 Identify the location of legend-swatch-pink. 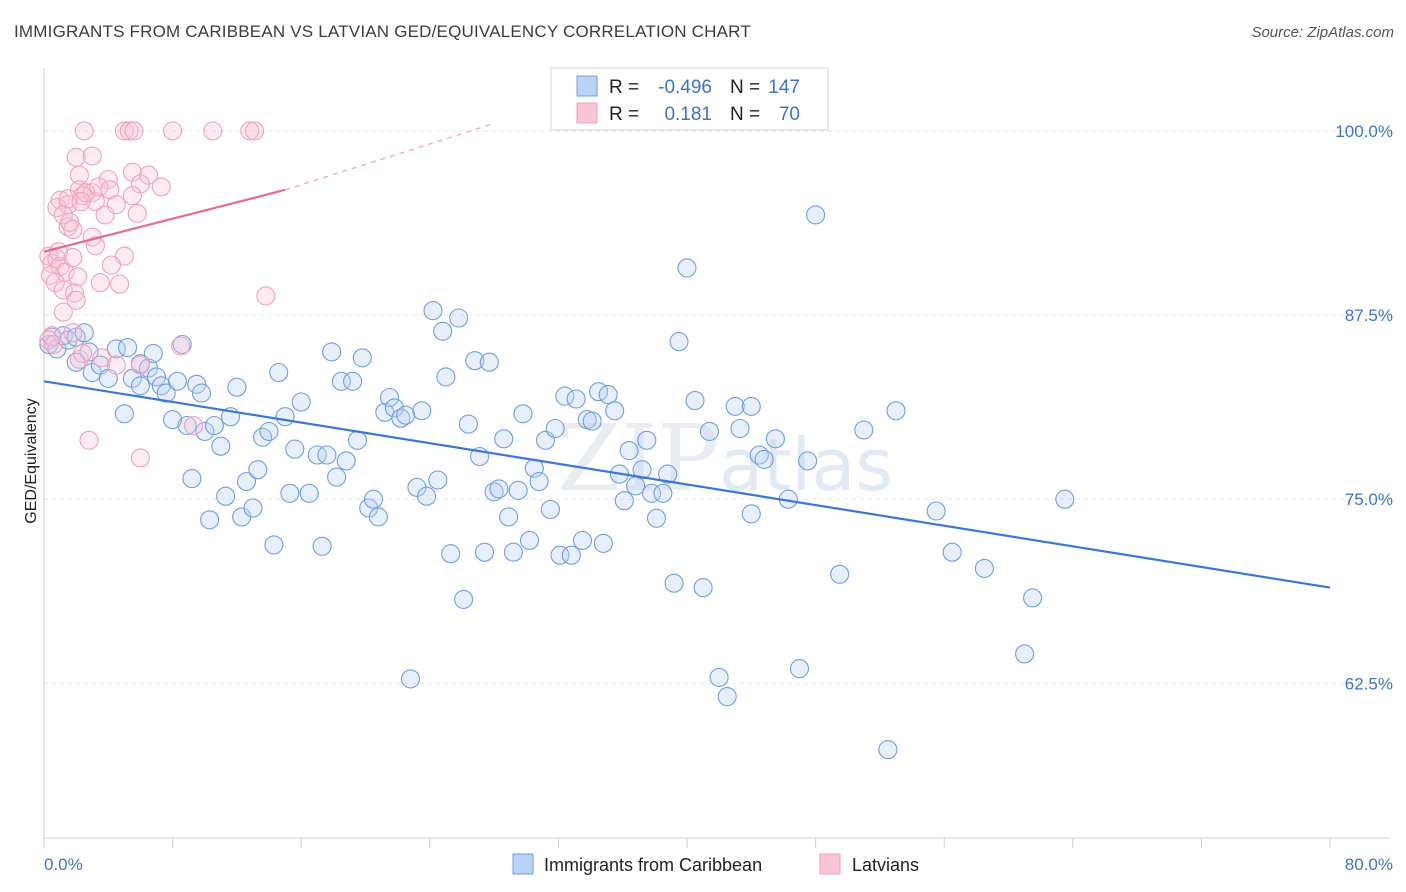
(587, 113).